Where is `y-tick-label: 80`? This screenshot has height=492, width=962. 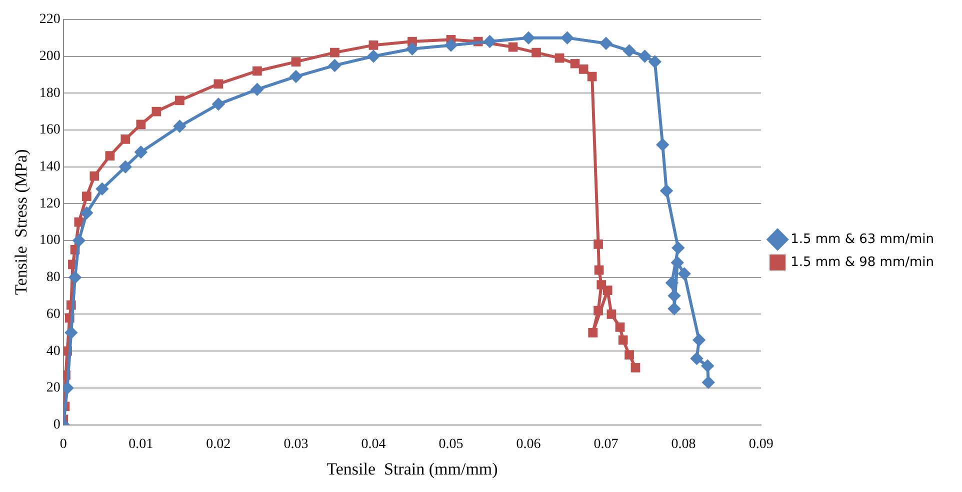 y-tick-label: 80 is located at coordinates (53, 278).